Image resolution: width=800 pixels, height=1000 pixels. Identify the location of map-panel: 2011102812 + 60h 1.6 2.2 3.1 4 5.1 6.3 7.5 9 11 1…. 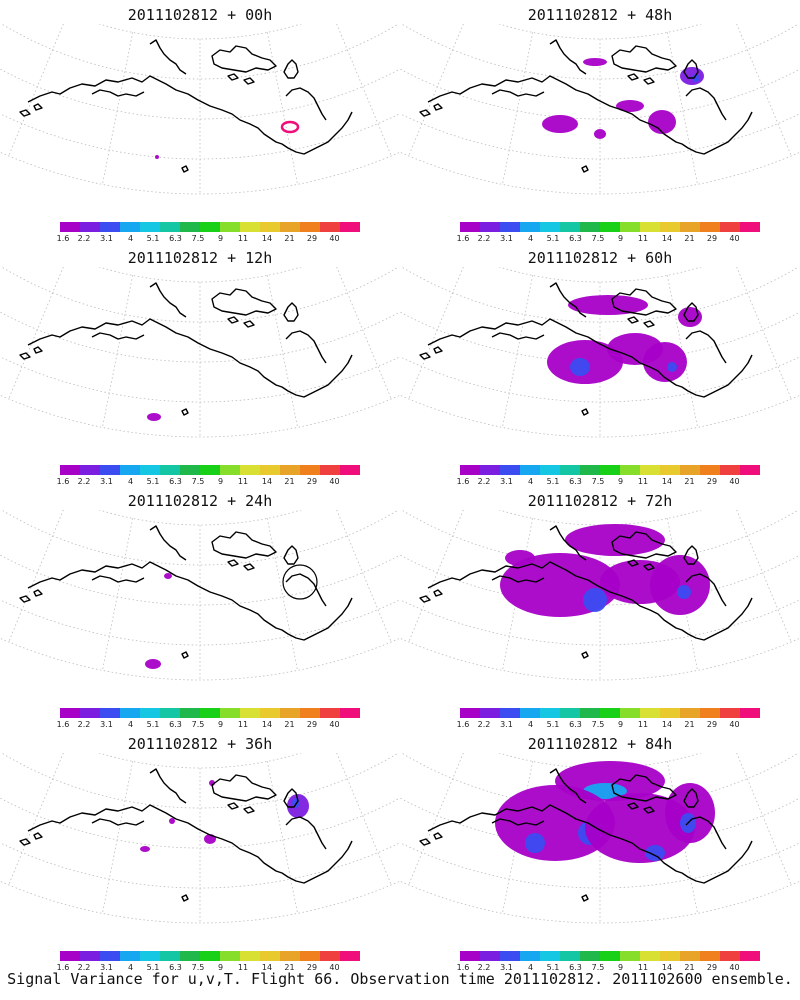
(600, 364).